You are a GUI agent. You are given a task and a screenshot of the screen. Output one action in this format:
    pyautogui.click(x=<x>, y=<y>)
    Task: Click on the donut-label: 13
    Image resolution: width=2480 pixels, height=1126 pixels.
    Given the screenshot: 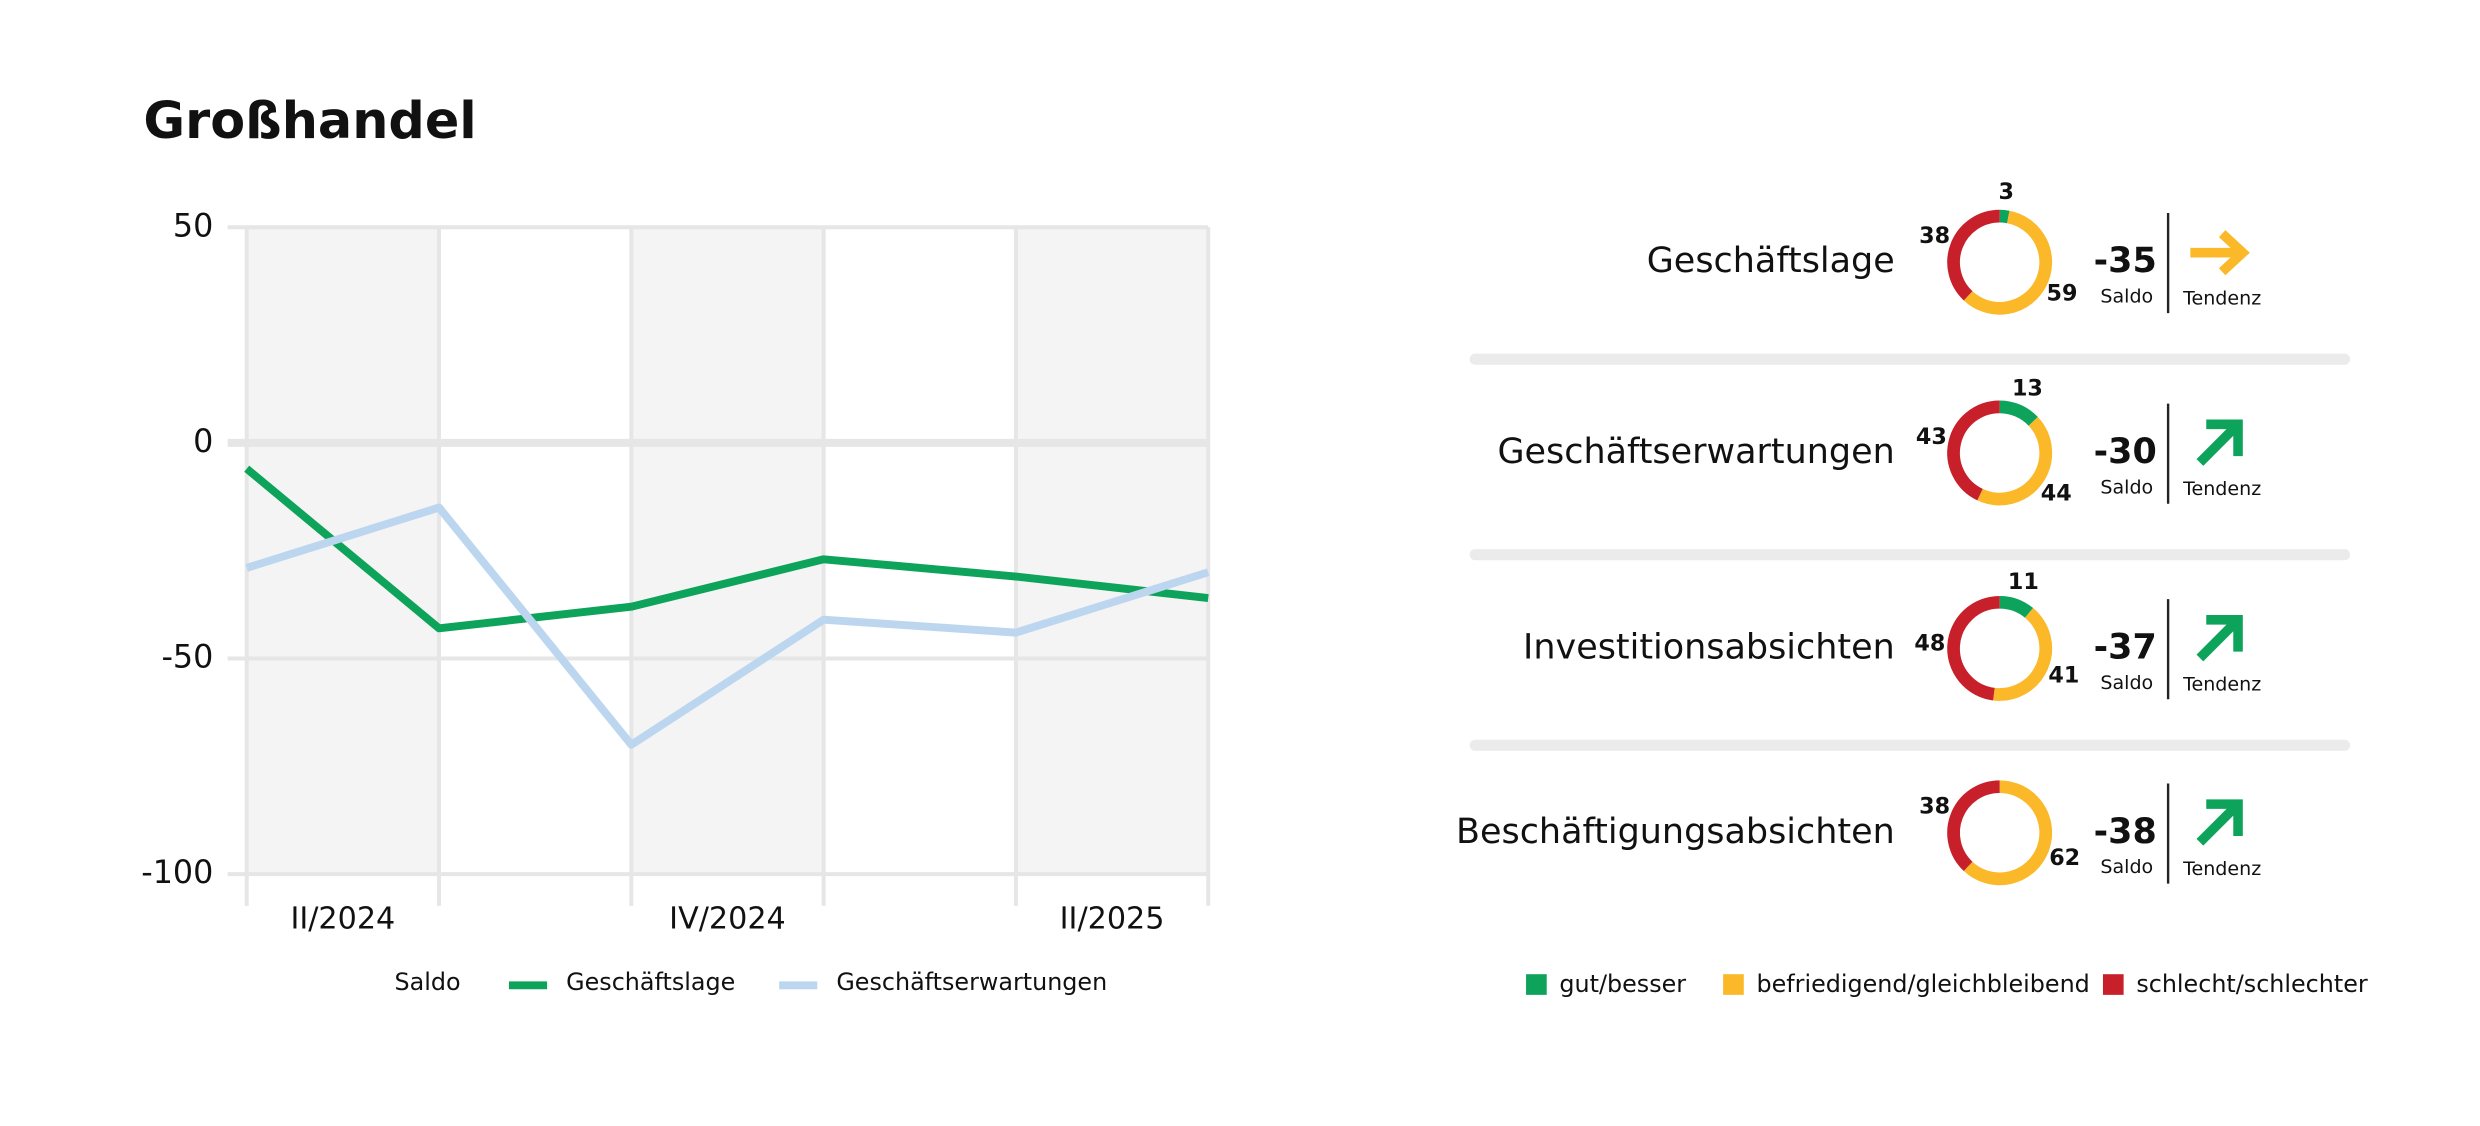 What is the action you would take?
    pyautogui.click(x=2027, y=388)
    